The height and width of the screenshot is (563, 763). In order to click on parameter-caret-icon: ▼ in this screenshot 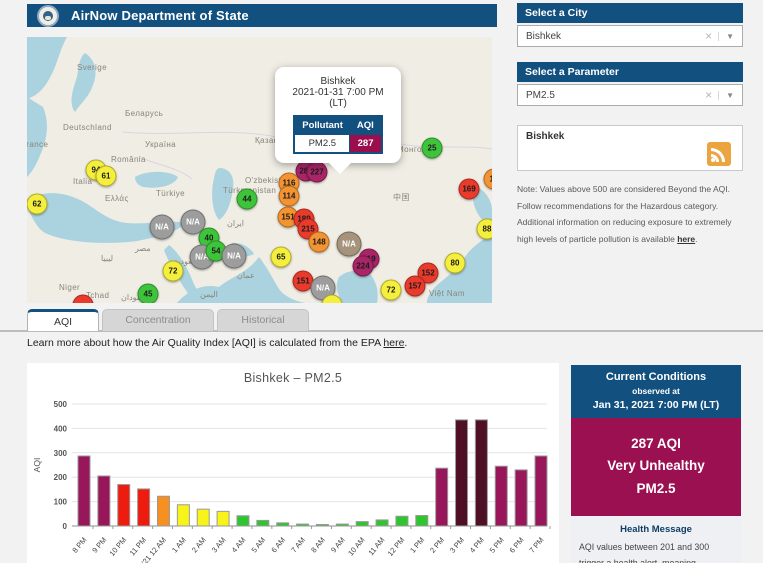, I will do `click(730, 95)`.